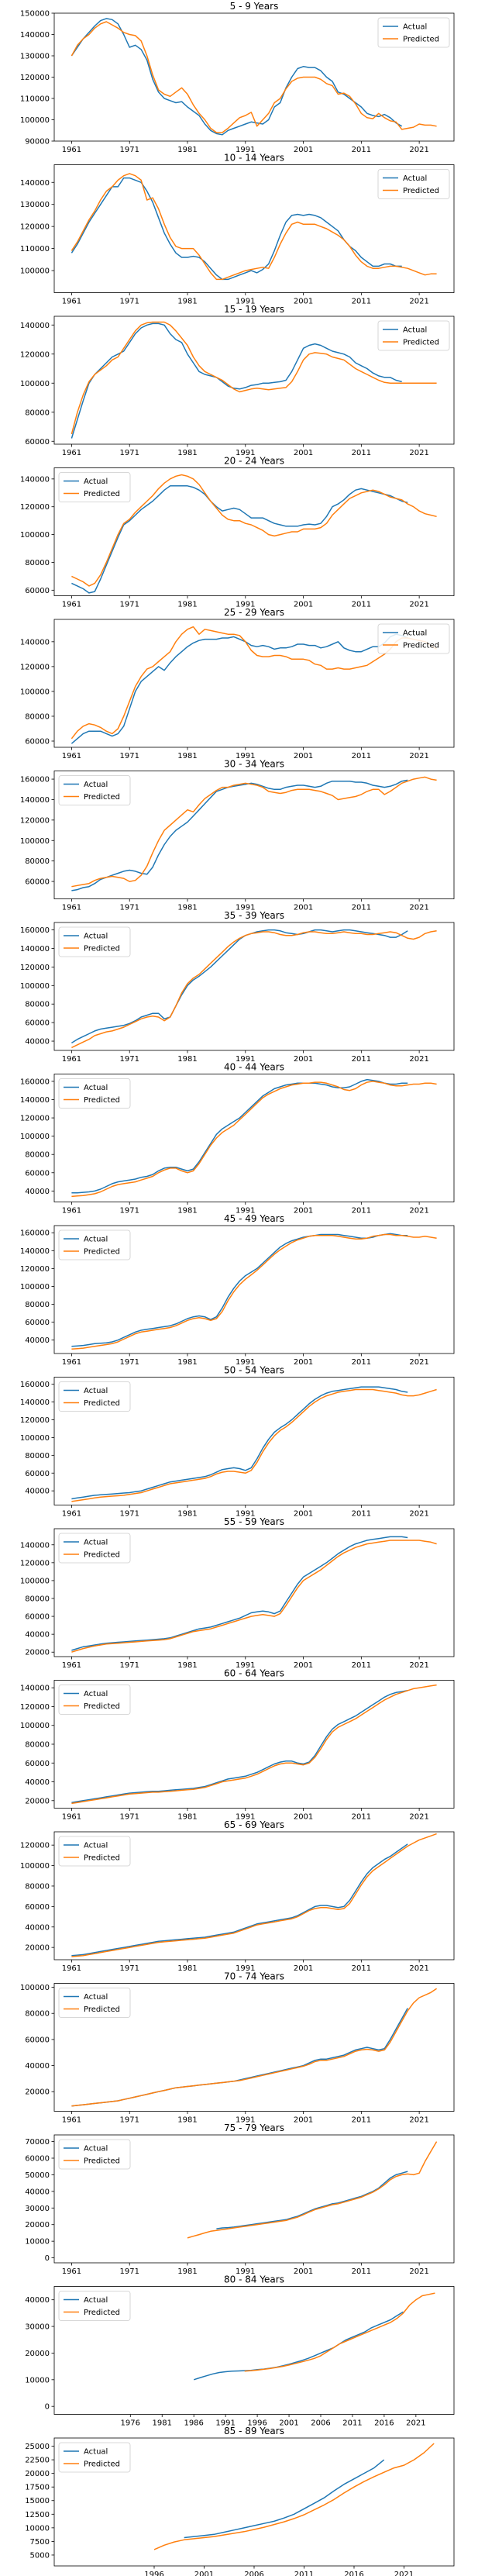 The width and height of the screenshot is (478, 2576). What do you see at coordinates (254, 2573) in the screenshot?
I see `x-tick-label: 2006` at bounding box center [254, 2573].